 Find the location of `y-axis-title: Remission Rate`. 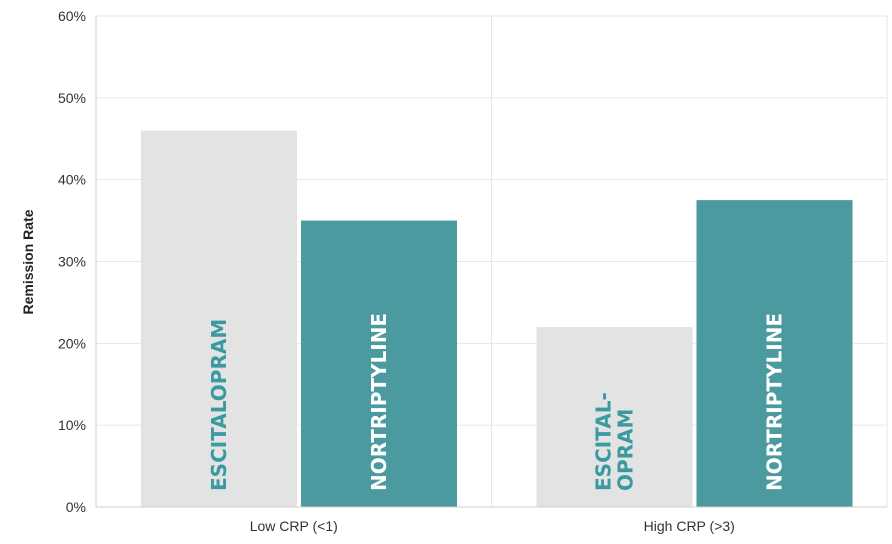

y-axis-title: Remission Rate is located at coordinates (28, 261).